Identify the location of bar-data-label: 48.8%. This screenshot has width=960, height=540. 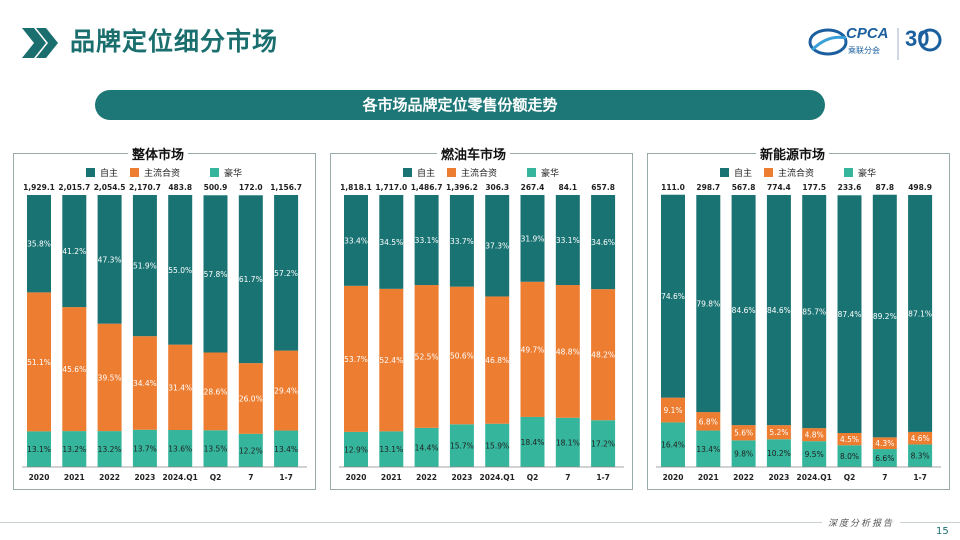
(568, 351).